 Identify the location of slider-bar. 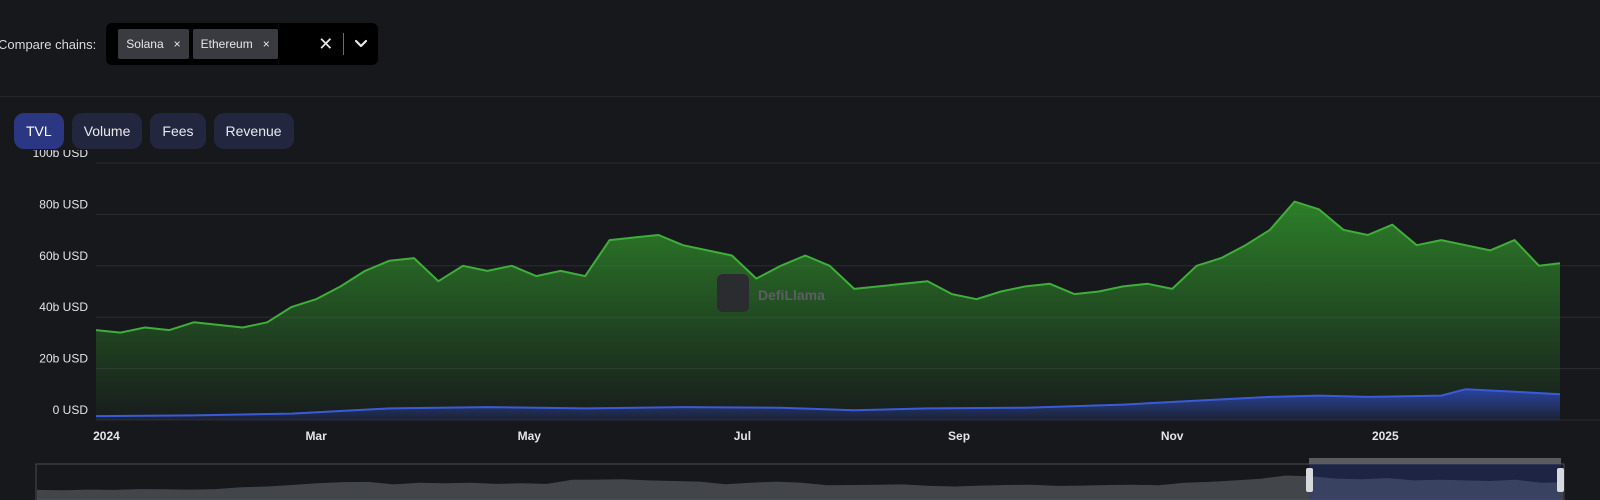
(1435, 461).